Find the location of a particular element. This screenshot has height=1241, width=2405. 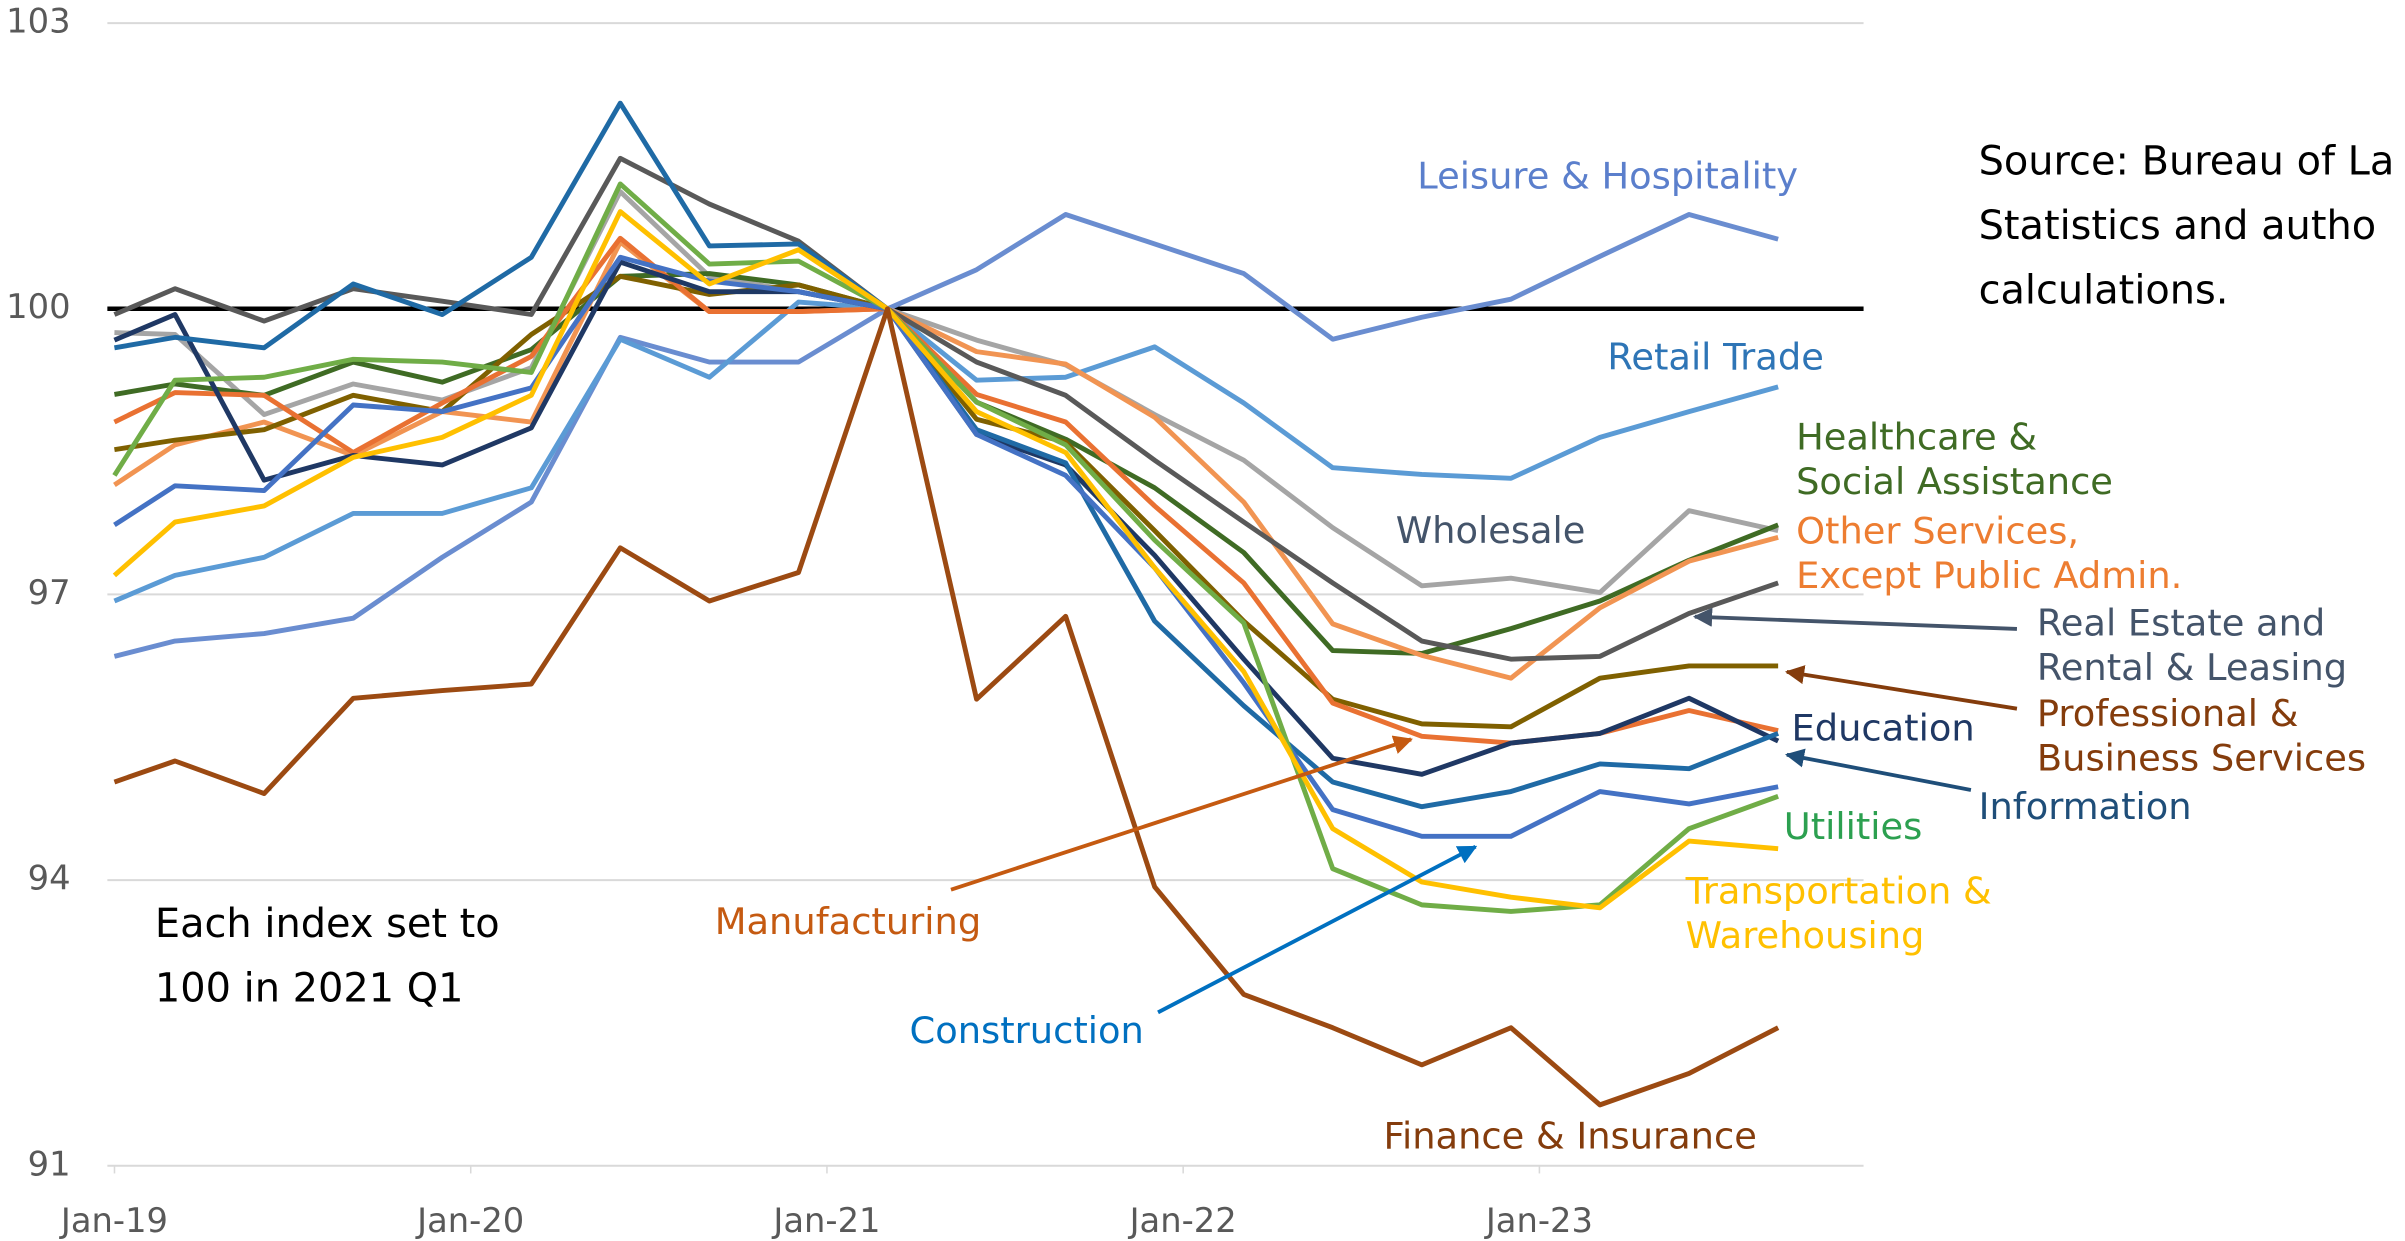

label-line: Other Services, is located at coordinates (1937, 530).